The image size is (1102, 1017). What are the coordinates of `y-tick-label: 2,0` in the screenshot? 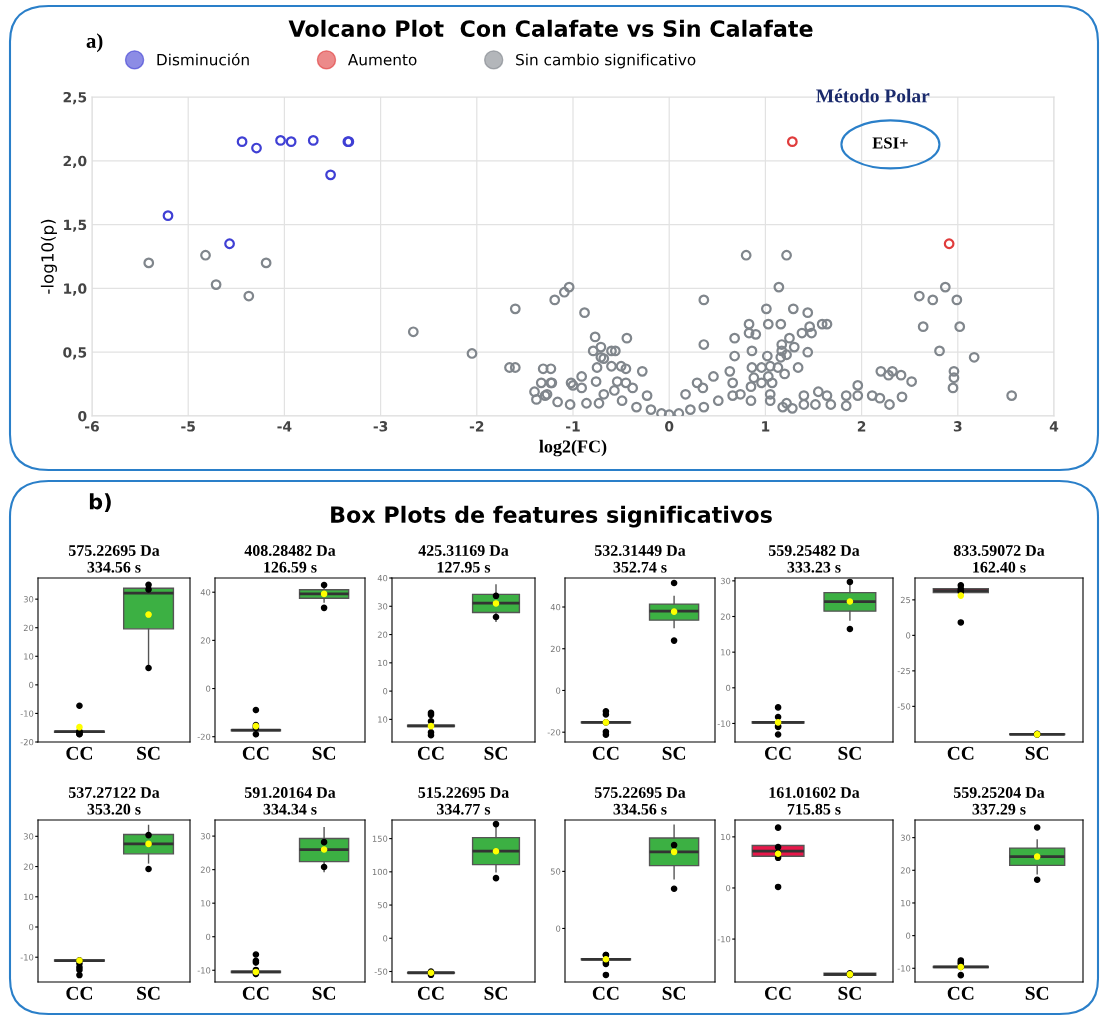 It's located at (75, 162).